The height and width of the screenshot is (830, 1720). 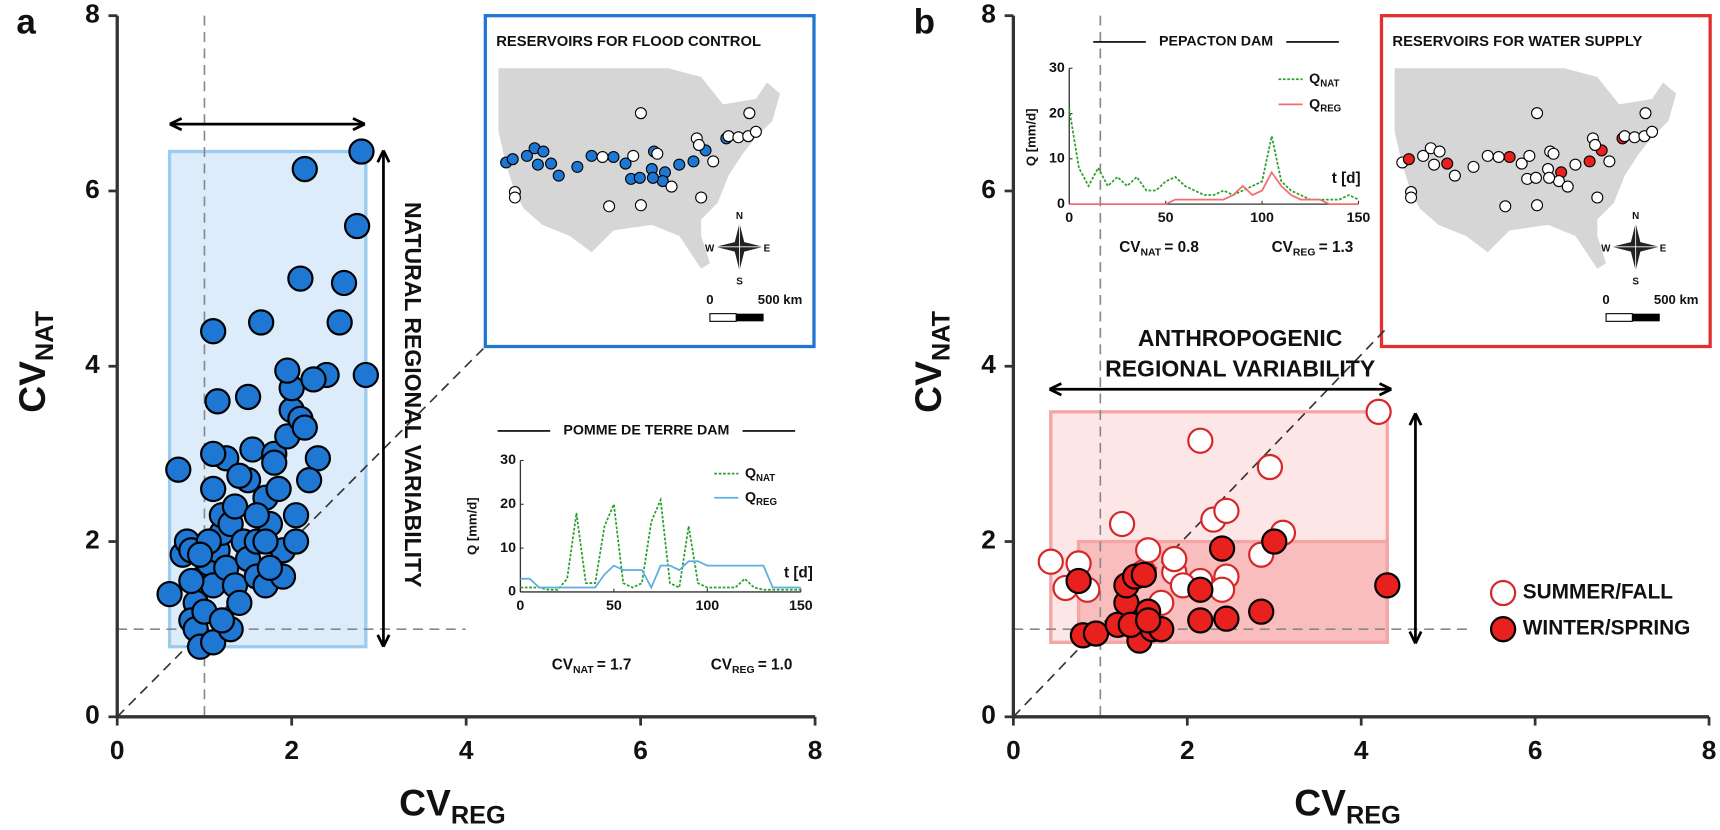 I want to click on legend-marker, so click(x=1503, y=629).